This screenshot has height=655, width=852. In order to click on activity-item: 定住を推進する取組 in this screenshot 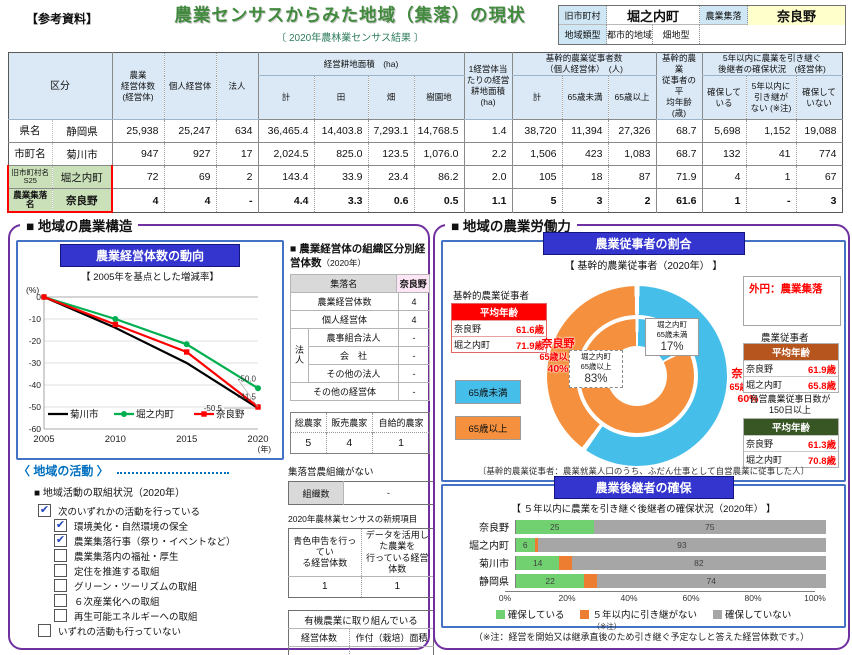, I will do `click(168, 570)`.